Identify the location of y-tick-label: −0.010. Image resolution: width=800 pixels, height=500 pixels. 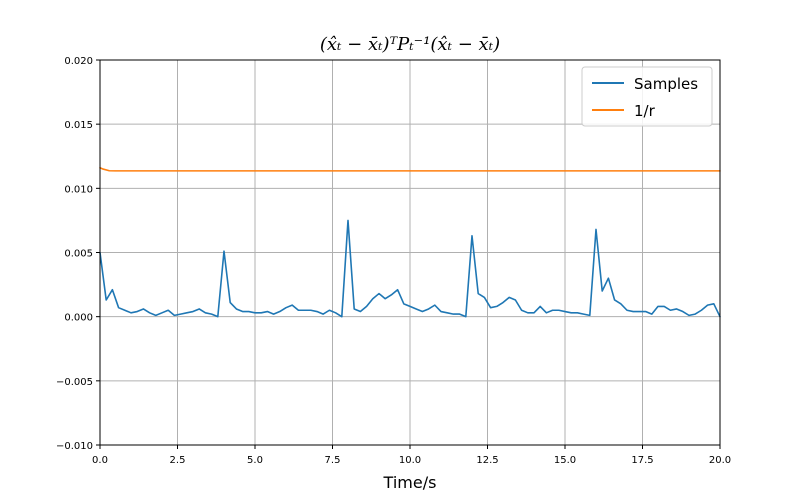
(74, 446).